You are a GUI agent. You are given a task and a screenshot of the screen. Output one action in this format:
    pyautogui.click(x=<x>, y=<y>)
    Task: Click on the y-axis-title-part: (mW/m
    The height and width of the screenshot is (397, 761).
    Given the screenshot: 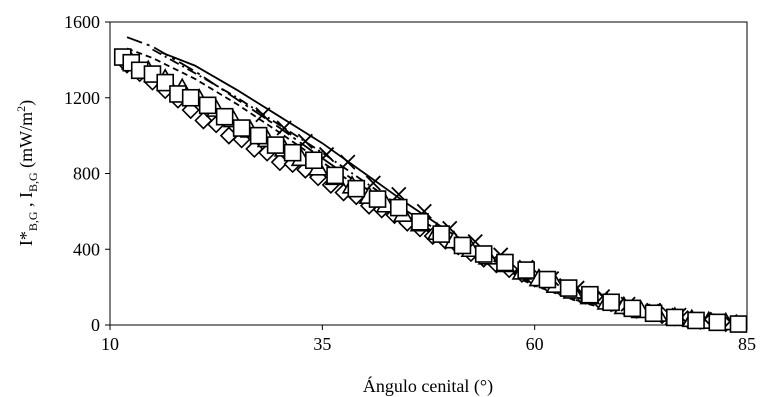 What is the action you would take?
    pyautogui.click(x=26, y=142)
    